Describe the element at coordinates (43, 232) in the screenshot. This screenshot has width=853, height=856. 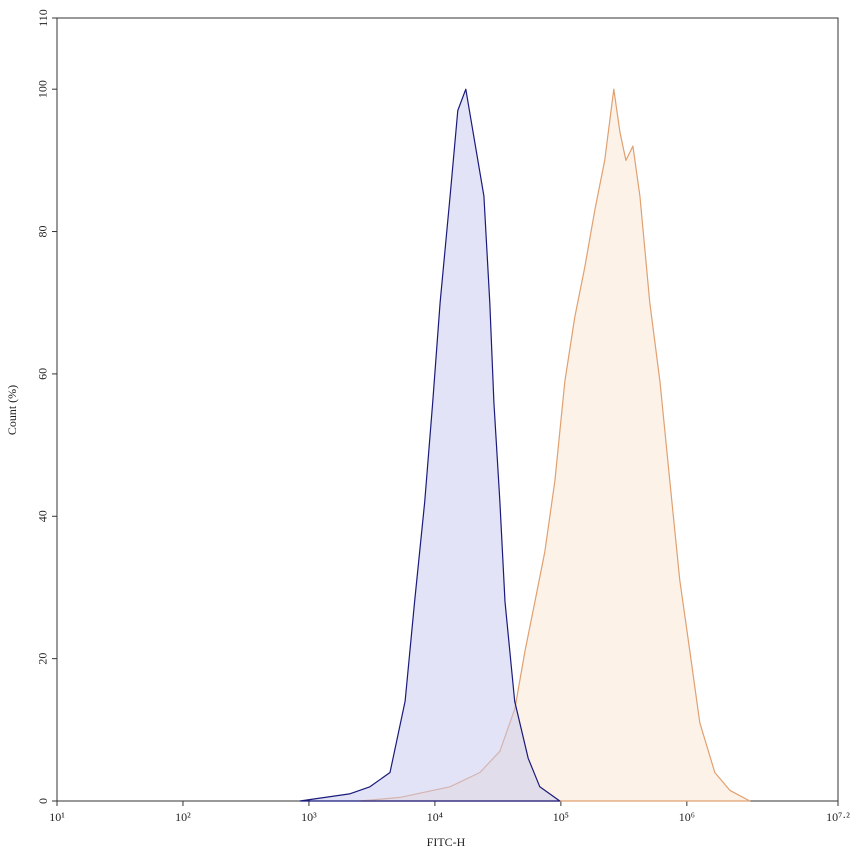
I see `y-tick-label: 80` at that location.